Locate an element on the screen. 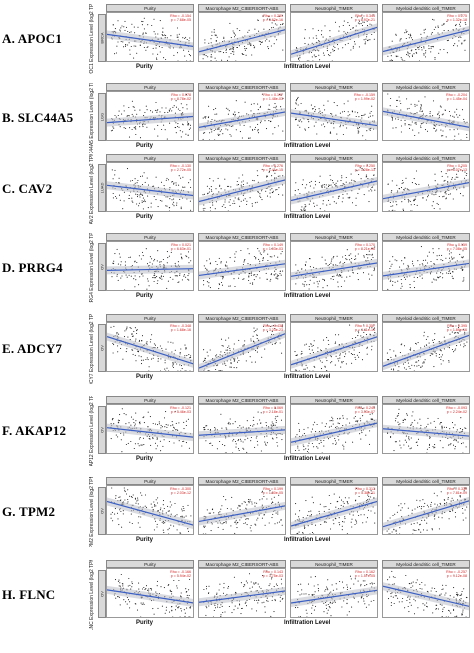  scatter-svg is located at coordinates (334, 510).